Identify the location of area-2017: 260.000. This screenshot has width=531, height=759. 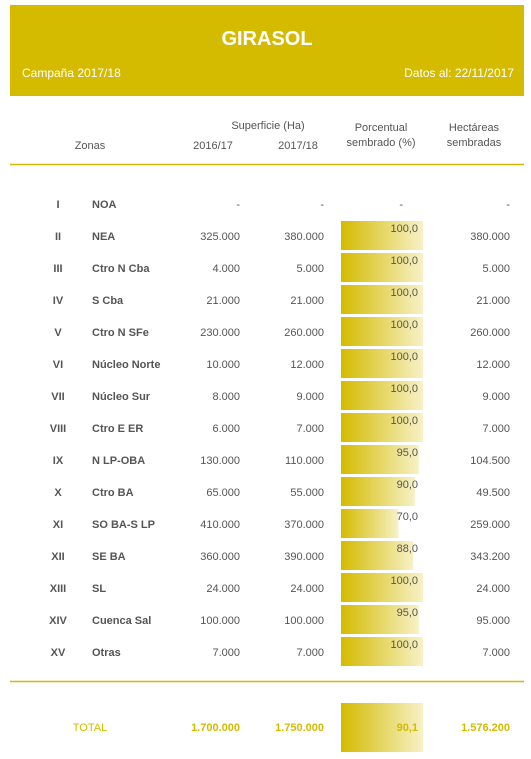
(304, 333).